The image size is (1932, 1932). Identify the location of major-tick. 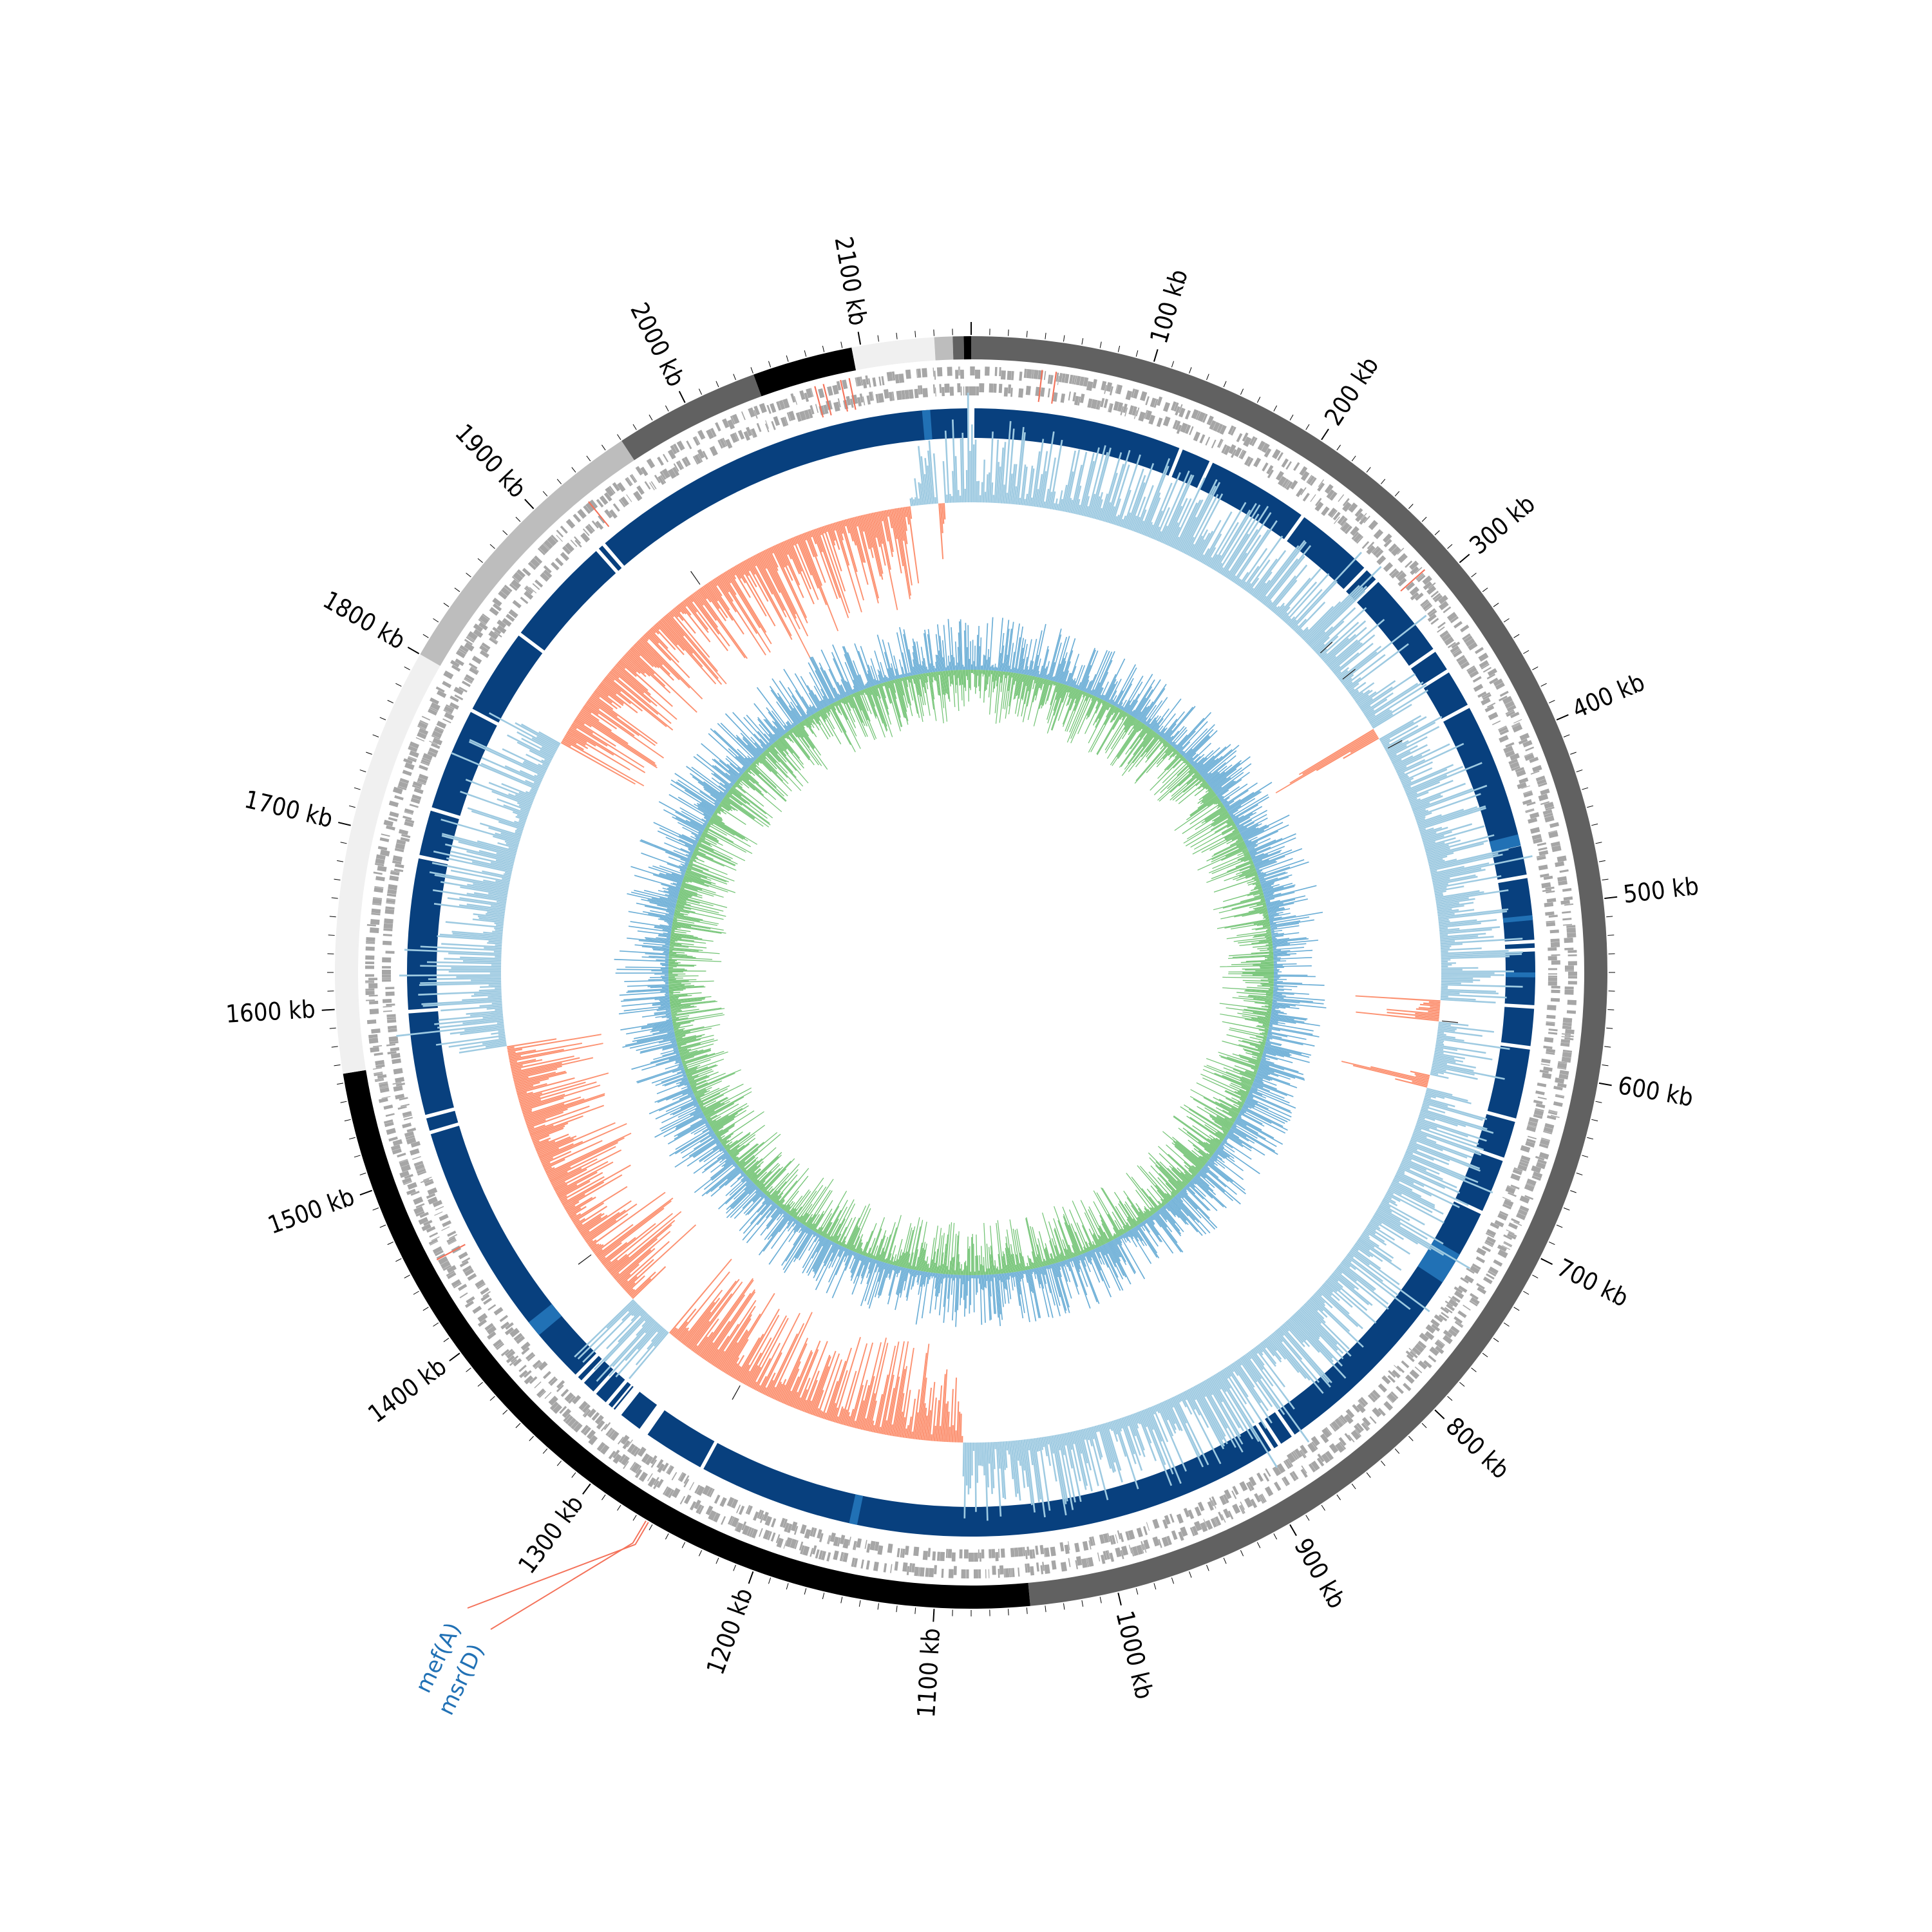
(1562, 717).